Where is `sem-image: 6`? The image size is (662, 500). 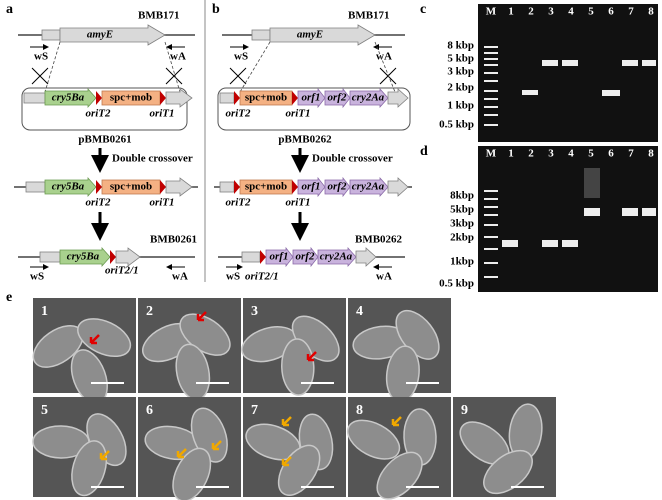 sem-image: 6 is located at coordinates (189, 448).